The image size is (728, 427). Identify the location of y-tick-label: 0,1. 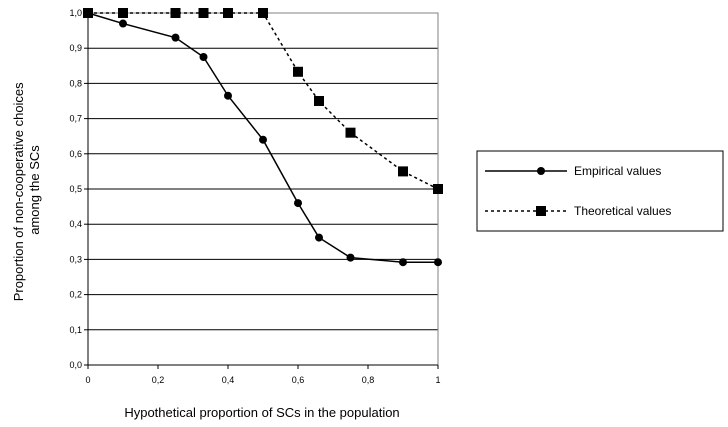
(75, 330).